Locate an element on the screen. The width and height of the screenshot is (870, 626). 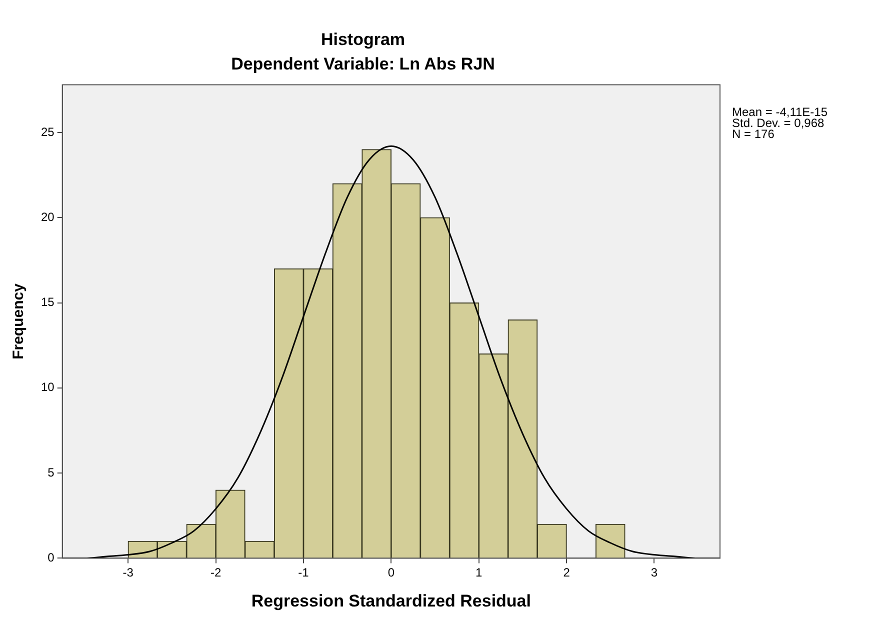
chart-subtitle: Dependent Variable: Ln Abs RJN is located at coordinates (363, 64).